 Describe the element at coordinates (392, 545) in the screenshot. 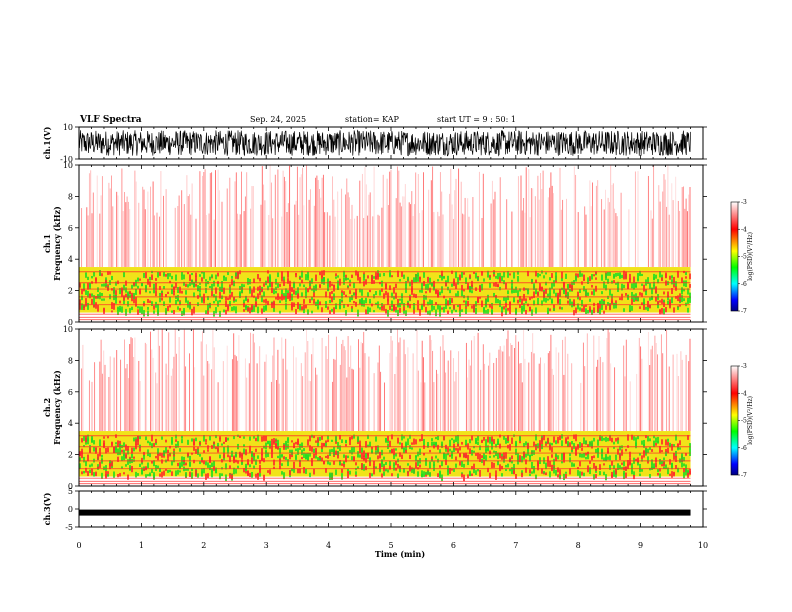

I see `time-axis: 0 1 2 3 4 5 6 7 8 9 10` at that location.